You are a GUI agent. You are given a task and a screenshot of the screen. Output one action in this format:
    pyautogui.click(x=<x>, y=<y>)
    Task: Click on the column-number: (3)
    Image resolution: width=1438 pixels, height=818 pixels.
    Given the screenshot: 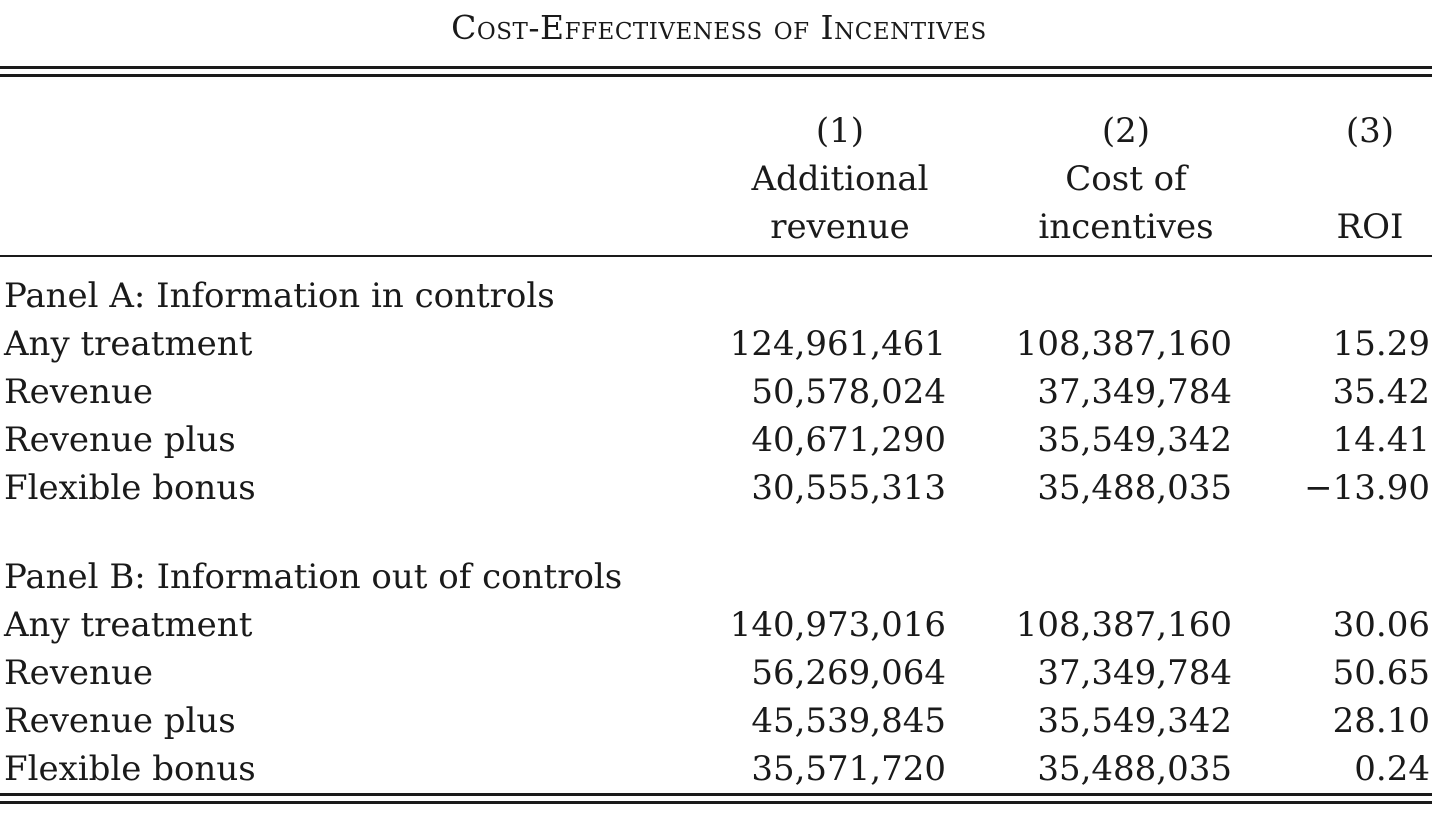 What is the action you would take?
    pyautogui.click(x=1370, y=131)
    